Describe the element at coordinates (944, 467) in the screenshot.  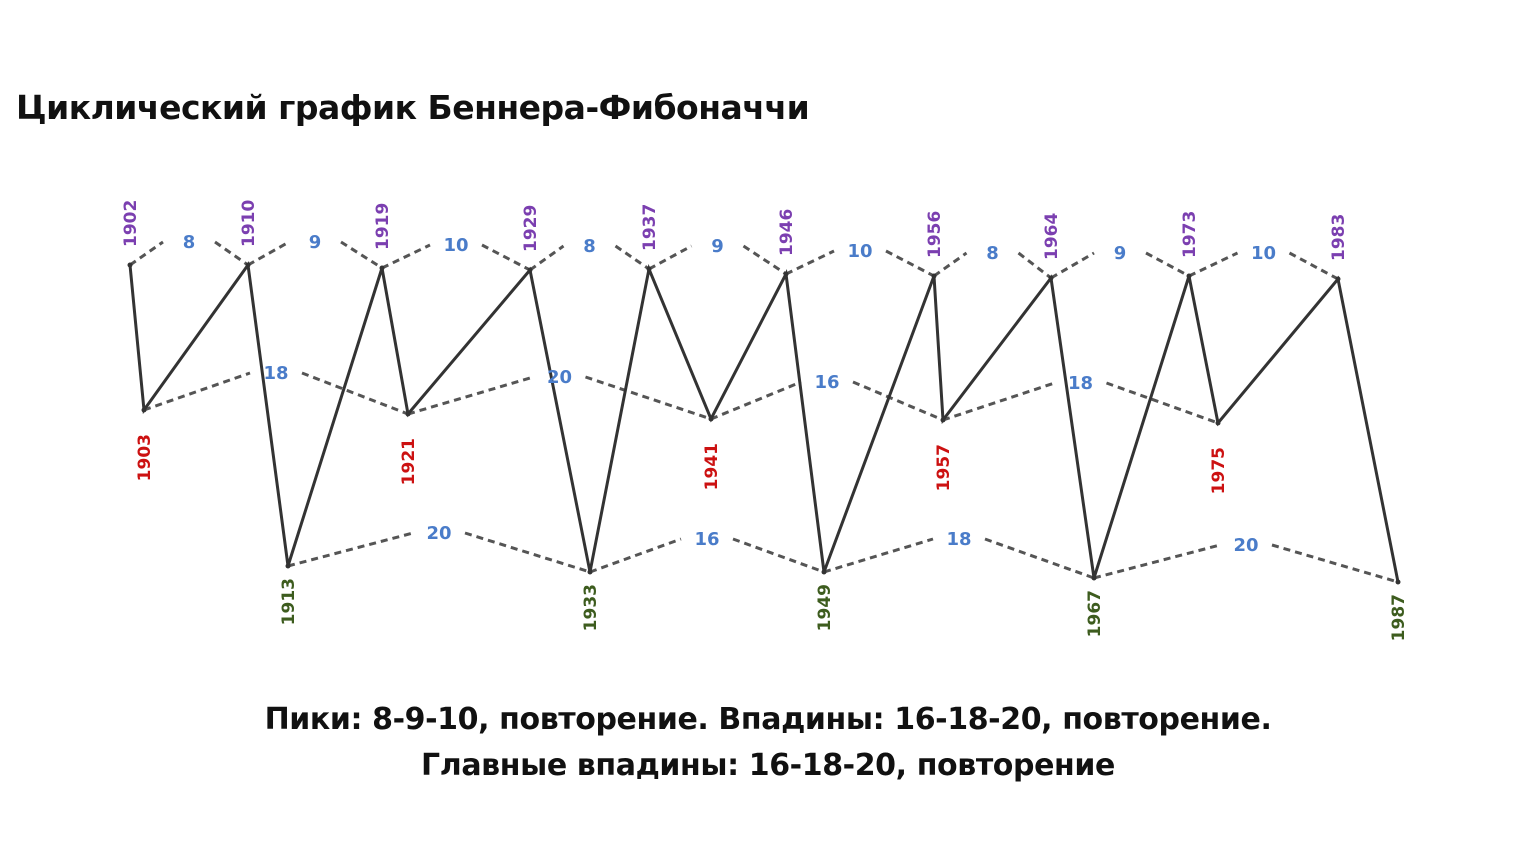
I see `year-label-1957: 1957` at that location.